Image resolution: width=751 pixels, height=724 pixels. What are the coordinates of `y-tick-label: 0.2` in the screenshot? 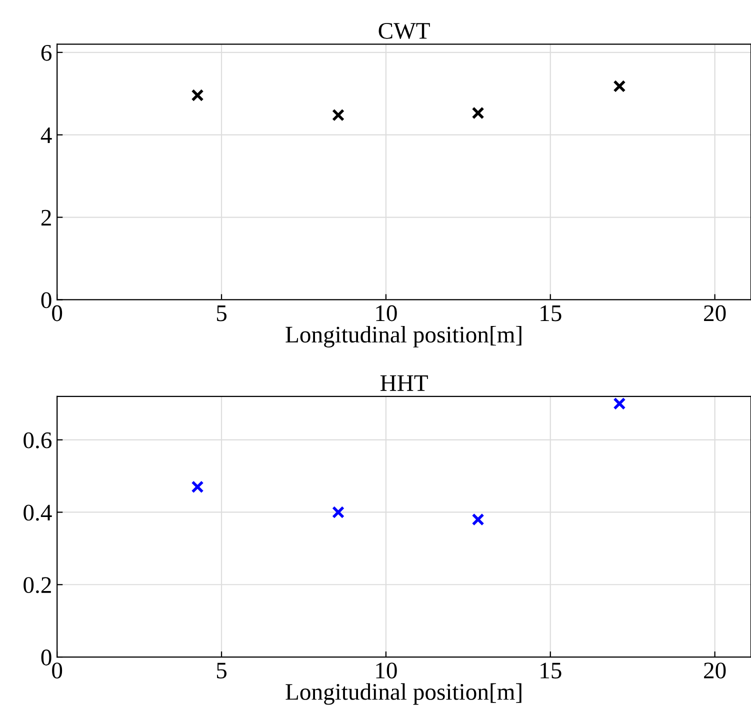 It's located at (37, 585).